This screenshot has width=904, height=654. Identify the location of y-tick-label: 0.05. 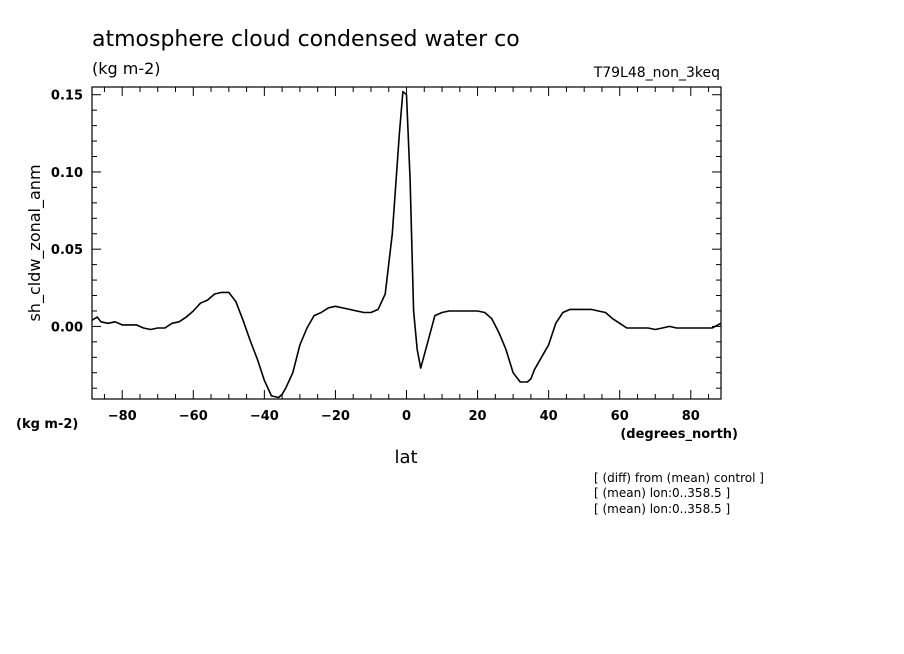
(67, 250).